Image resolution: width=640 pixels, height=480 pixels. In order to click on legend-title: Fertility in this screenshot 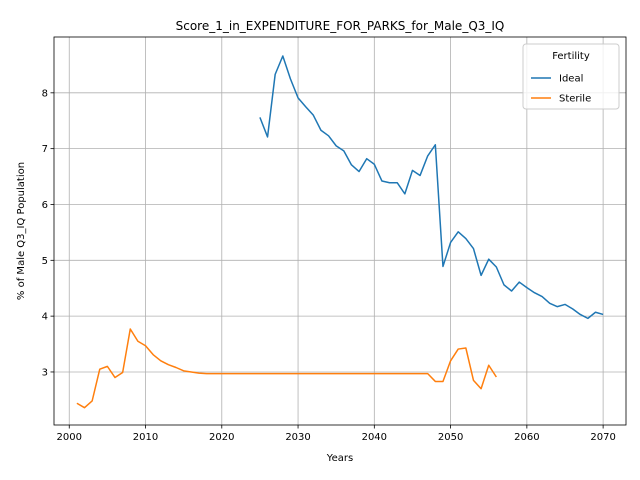, I will do `click(571, 56)`.